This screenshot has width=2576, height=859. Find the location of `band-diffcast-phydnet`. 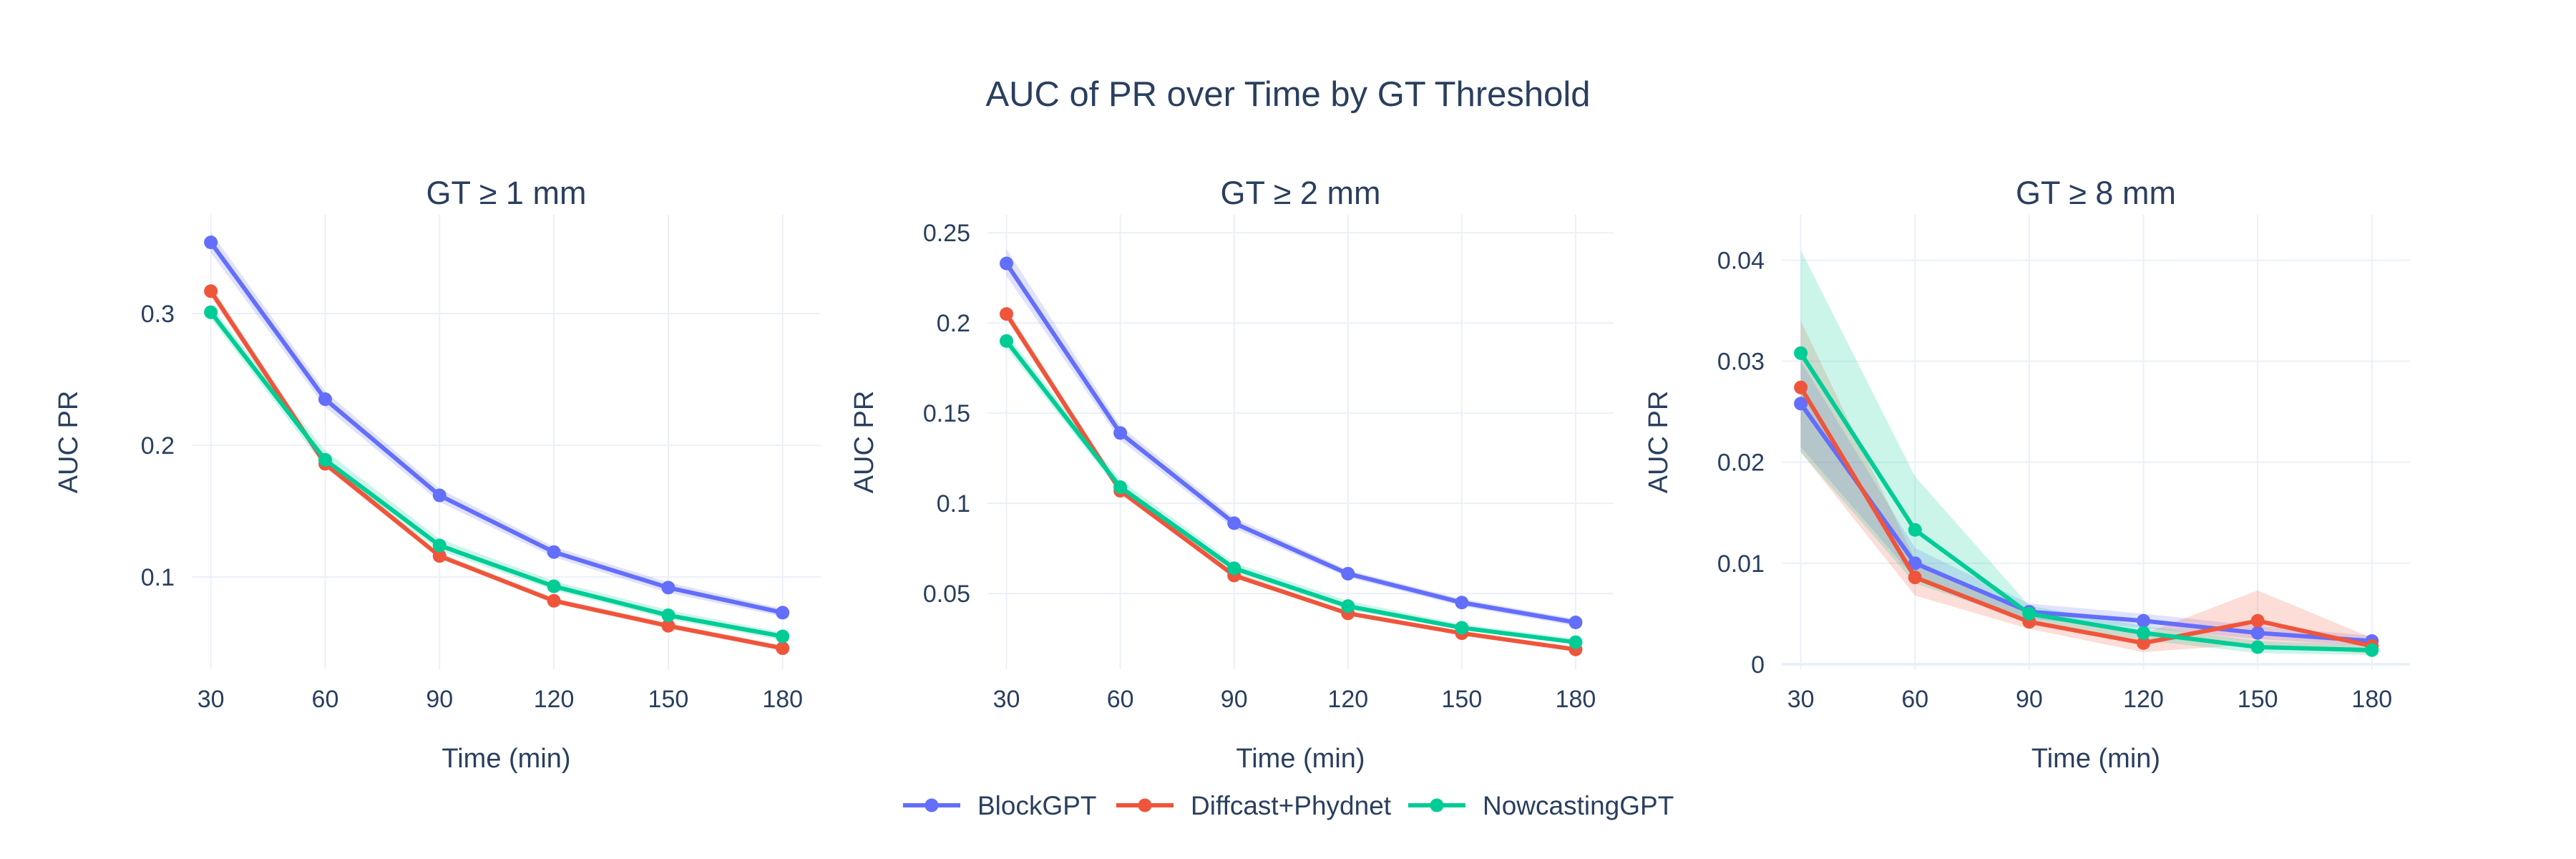

band-diffcast-phydnet is located at coordinates (1291, 480).